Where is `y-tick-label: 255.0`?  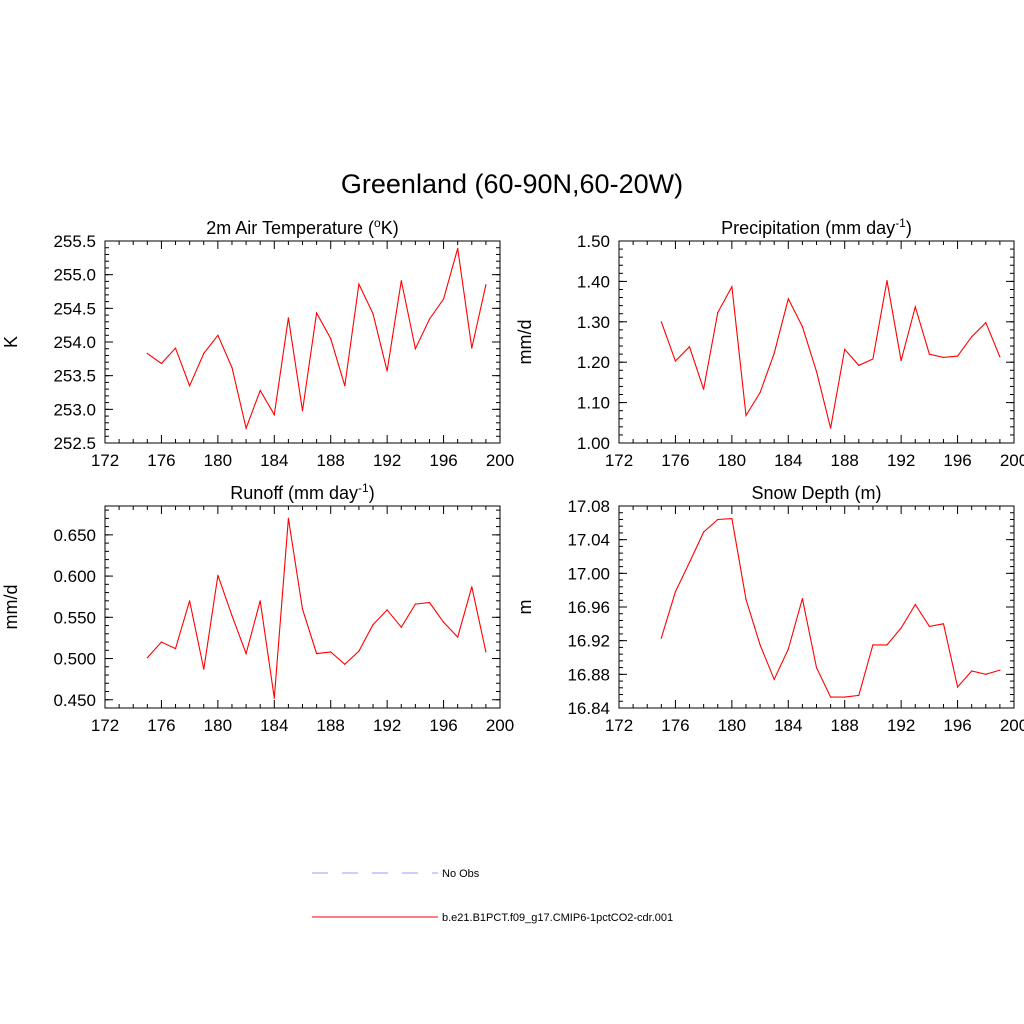 y-tick-label: 255.0 is located at coordinates (74, 275).